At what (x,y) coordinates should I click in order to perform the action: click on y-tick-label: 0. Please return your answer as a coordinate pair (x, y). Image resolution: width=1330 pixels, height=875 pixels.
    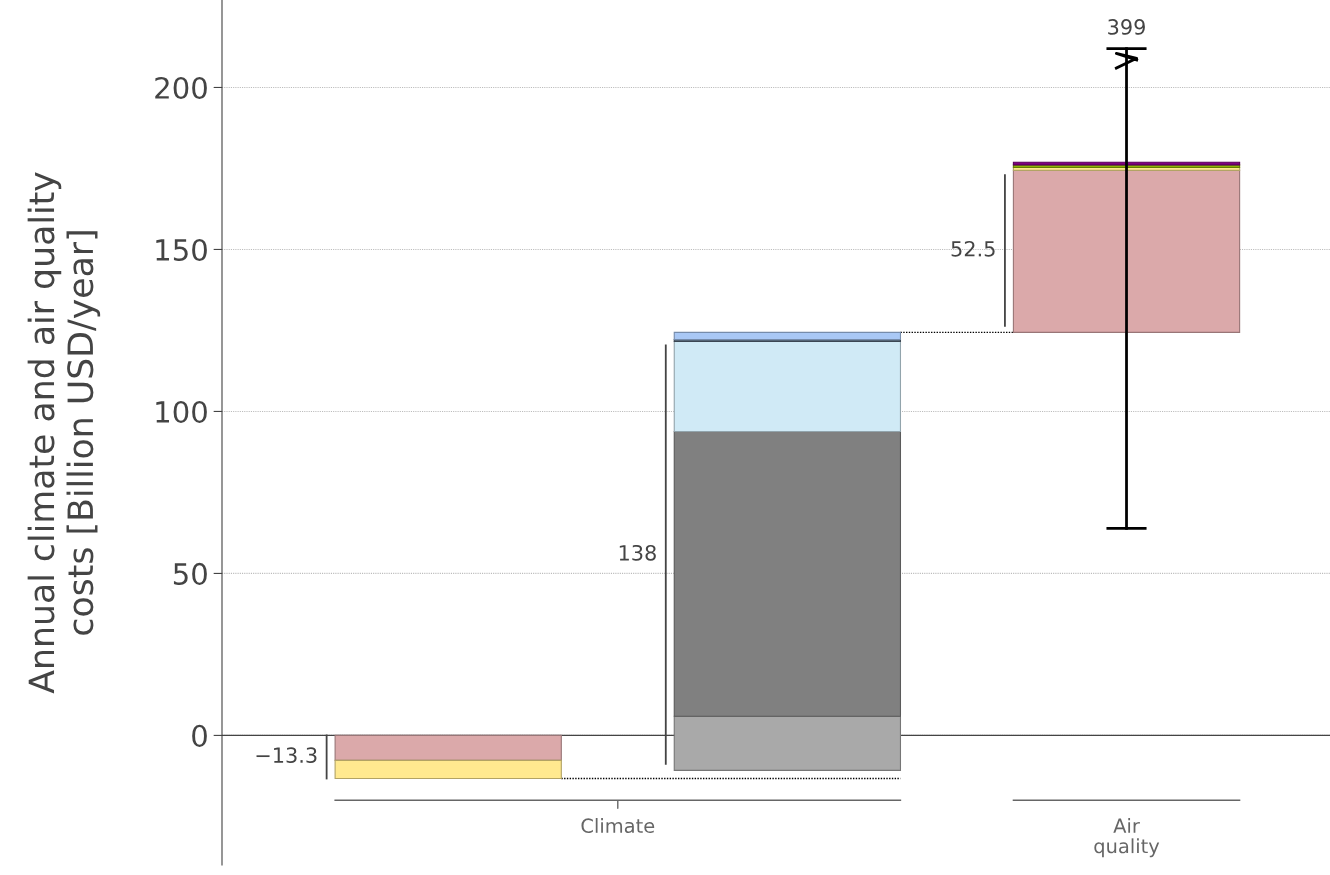
    Looking at the image, I should click on (199, 735).